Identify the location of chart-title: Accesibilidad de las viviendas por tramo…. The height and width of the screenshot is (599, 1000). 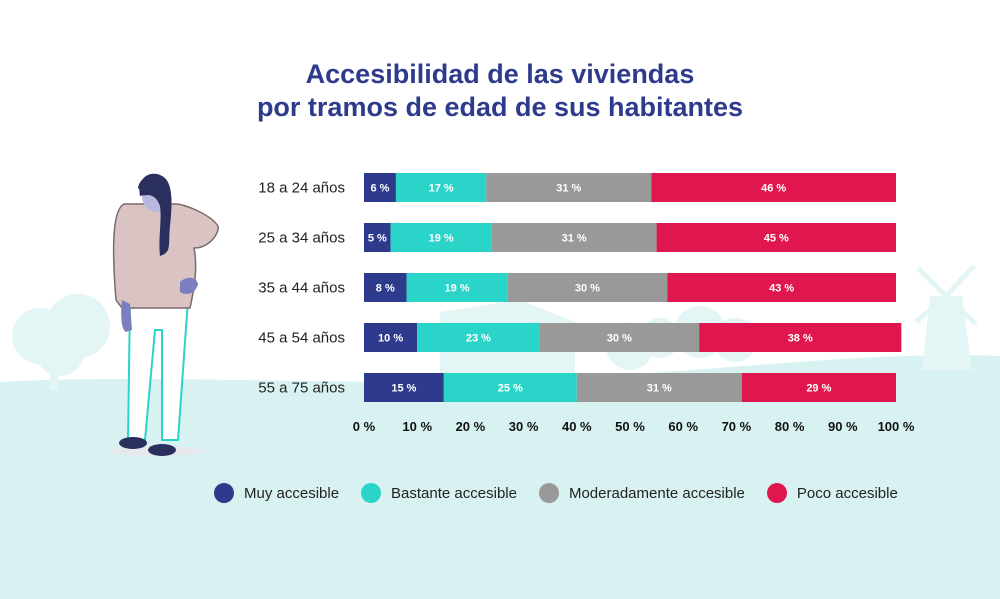
(500, 91).